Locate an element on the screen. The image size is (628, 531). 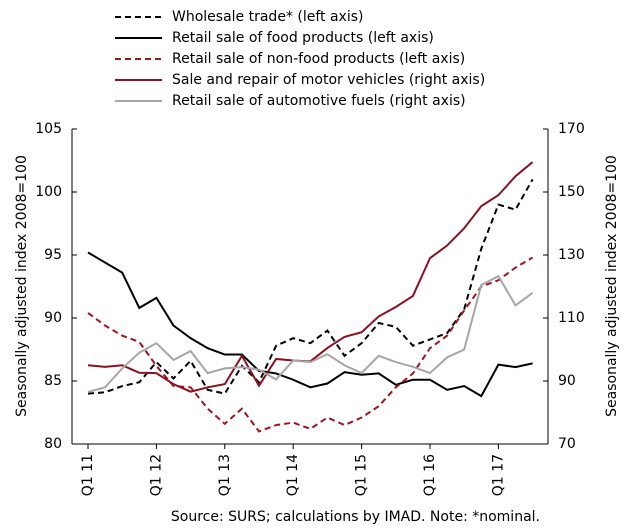
y-tick-label: 95 is located at coordinates (53, 255).